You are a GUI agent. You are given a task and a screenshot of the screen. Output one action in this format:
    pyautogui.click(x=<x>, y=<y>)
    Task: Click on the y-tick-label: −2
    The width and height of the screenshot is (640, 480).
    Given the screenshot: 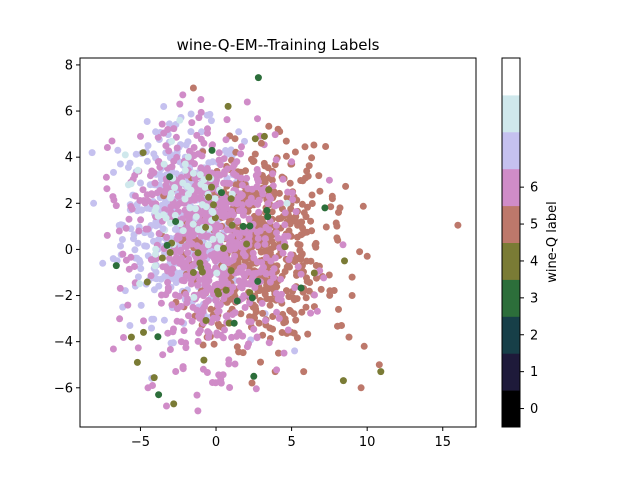 What is the action you would take?
    pyautogui.click(x=63, y=296)
    